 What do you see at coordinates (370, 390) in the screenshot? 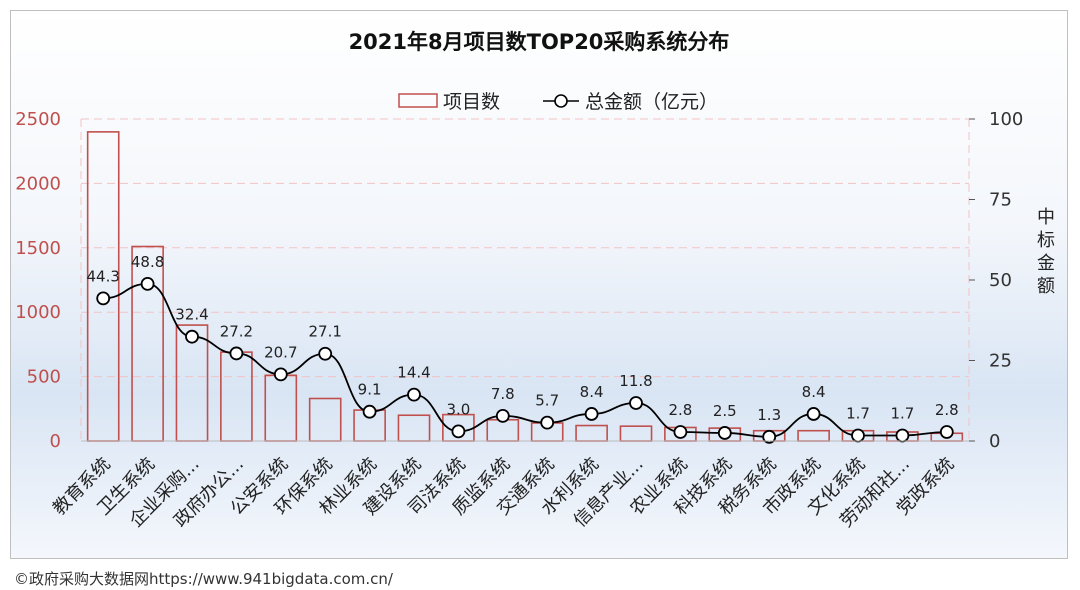
I see `data-label: 9.1` at bounding box center [370, 390].